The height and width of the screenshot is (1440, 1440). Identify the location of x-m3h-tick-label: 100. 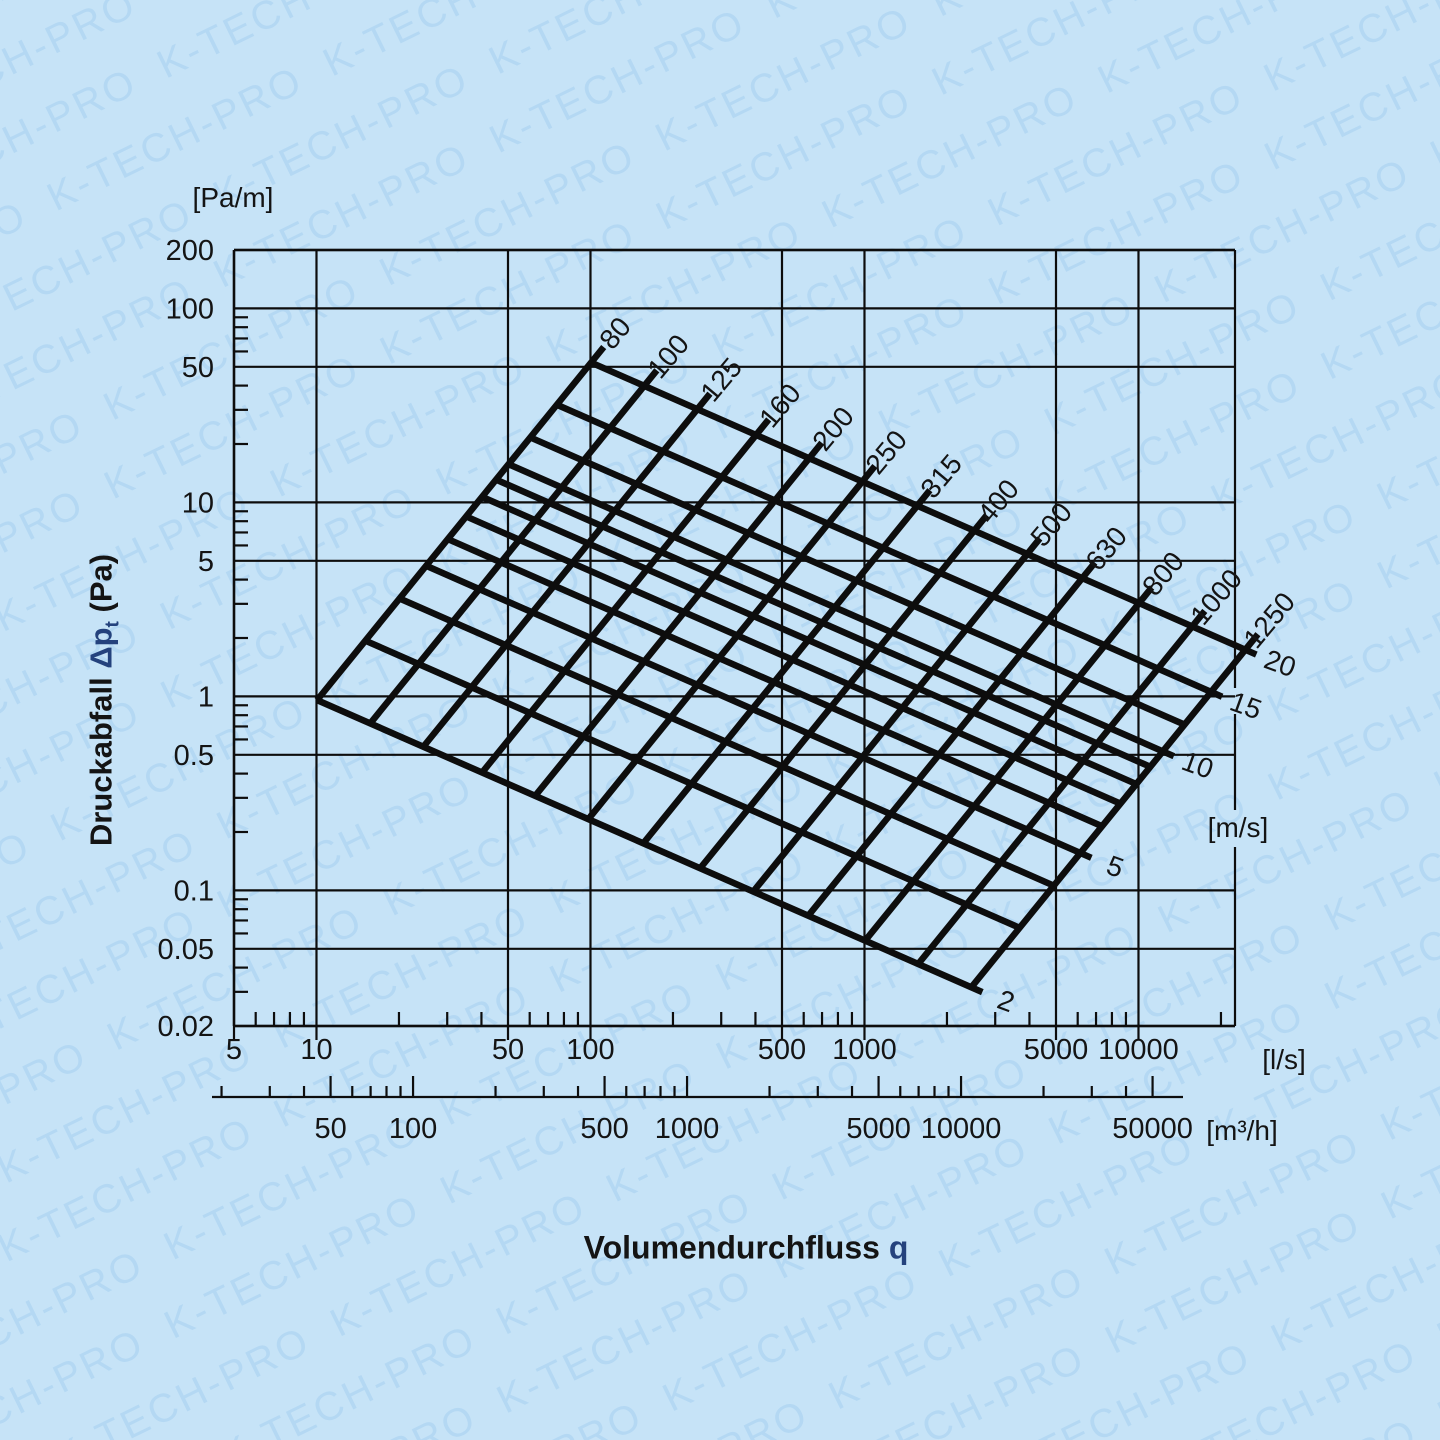
(413, 1129).